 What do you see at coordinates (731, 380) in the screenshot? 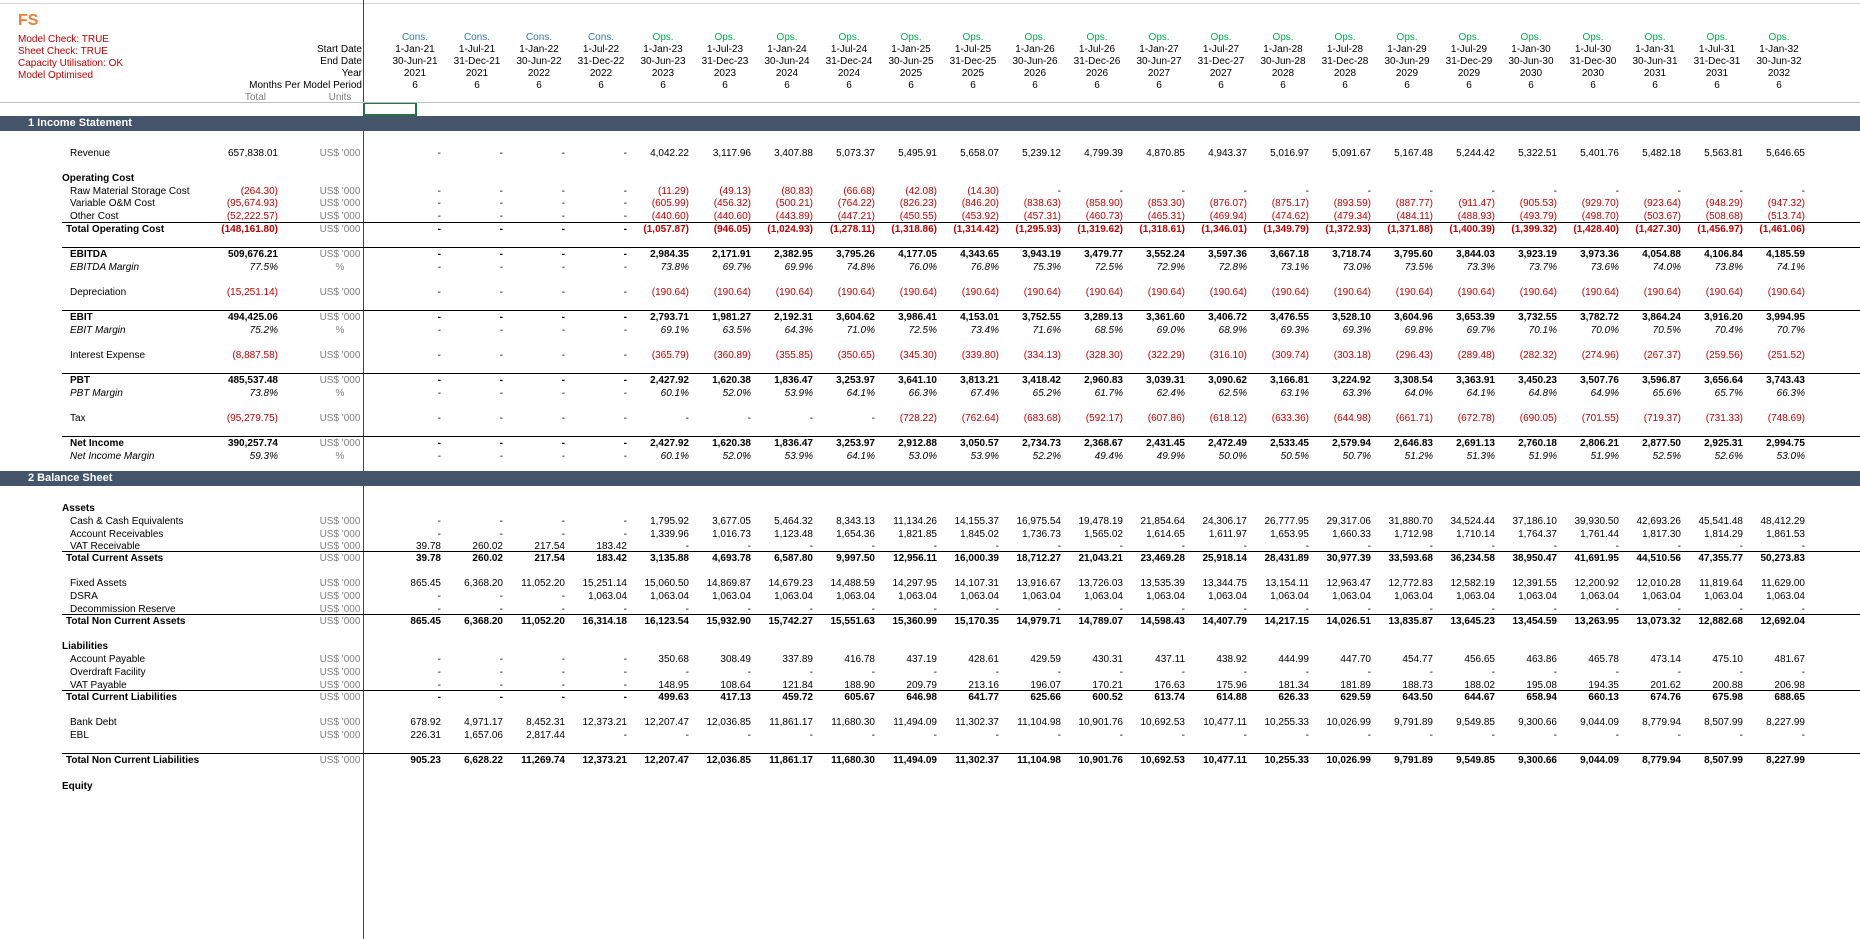
I see `table-cell: 1,620.38` at bounding box center [731, 380].